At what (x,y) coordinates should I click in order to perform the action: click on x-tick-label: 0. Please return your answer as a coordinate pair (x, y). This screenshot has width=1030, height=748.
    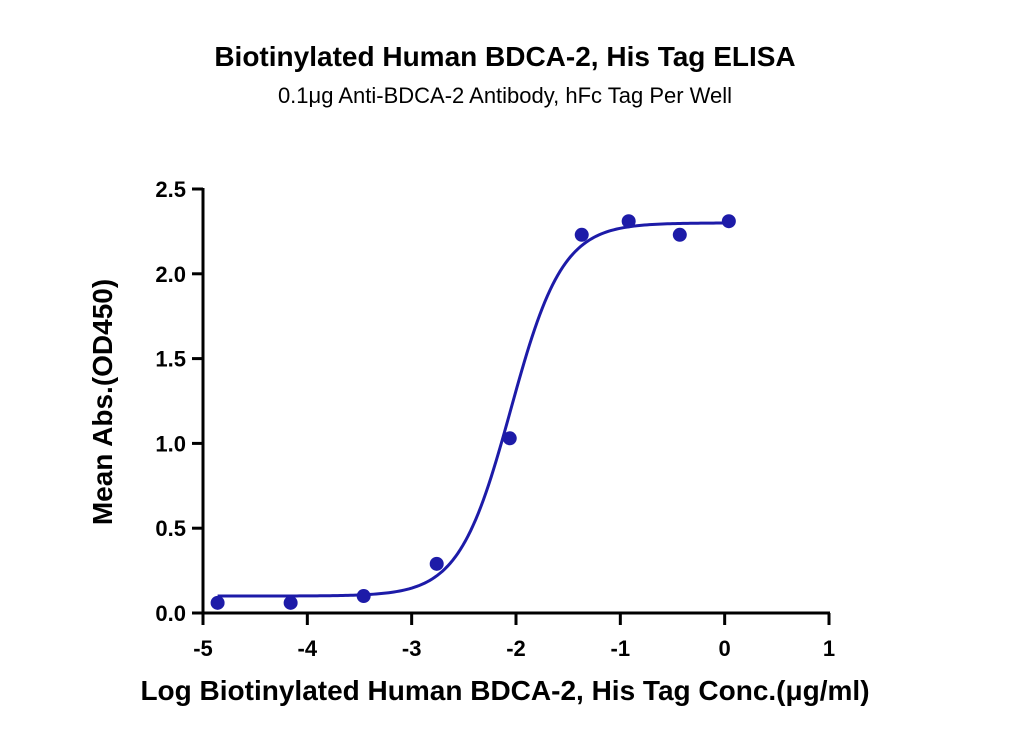
    Looking at the image, I should click on (725, 648).